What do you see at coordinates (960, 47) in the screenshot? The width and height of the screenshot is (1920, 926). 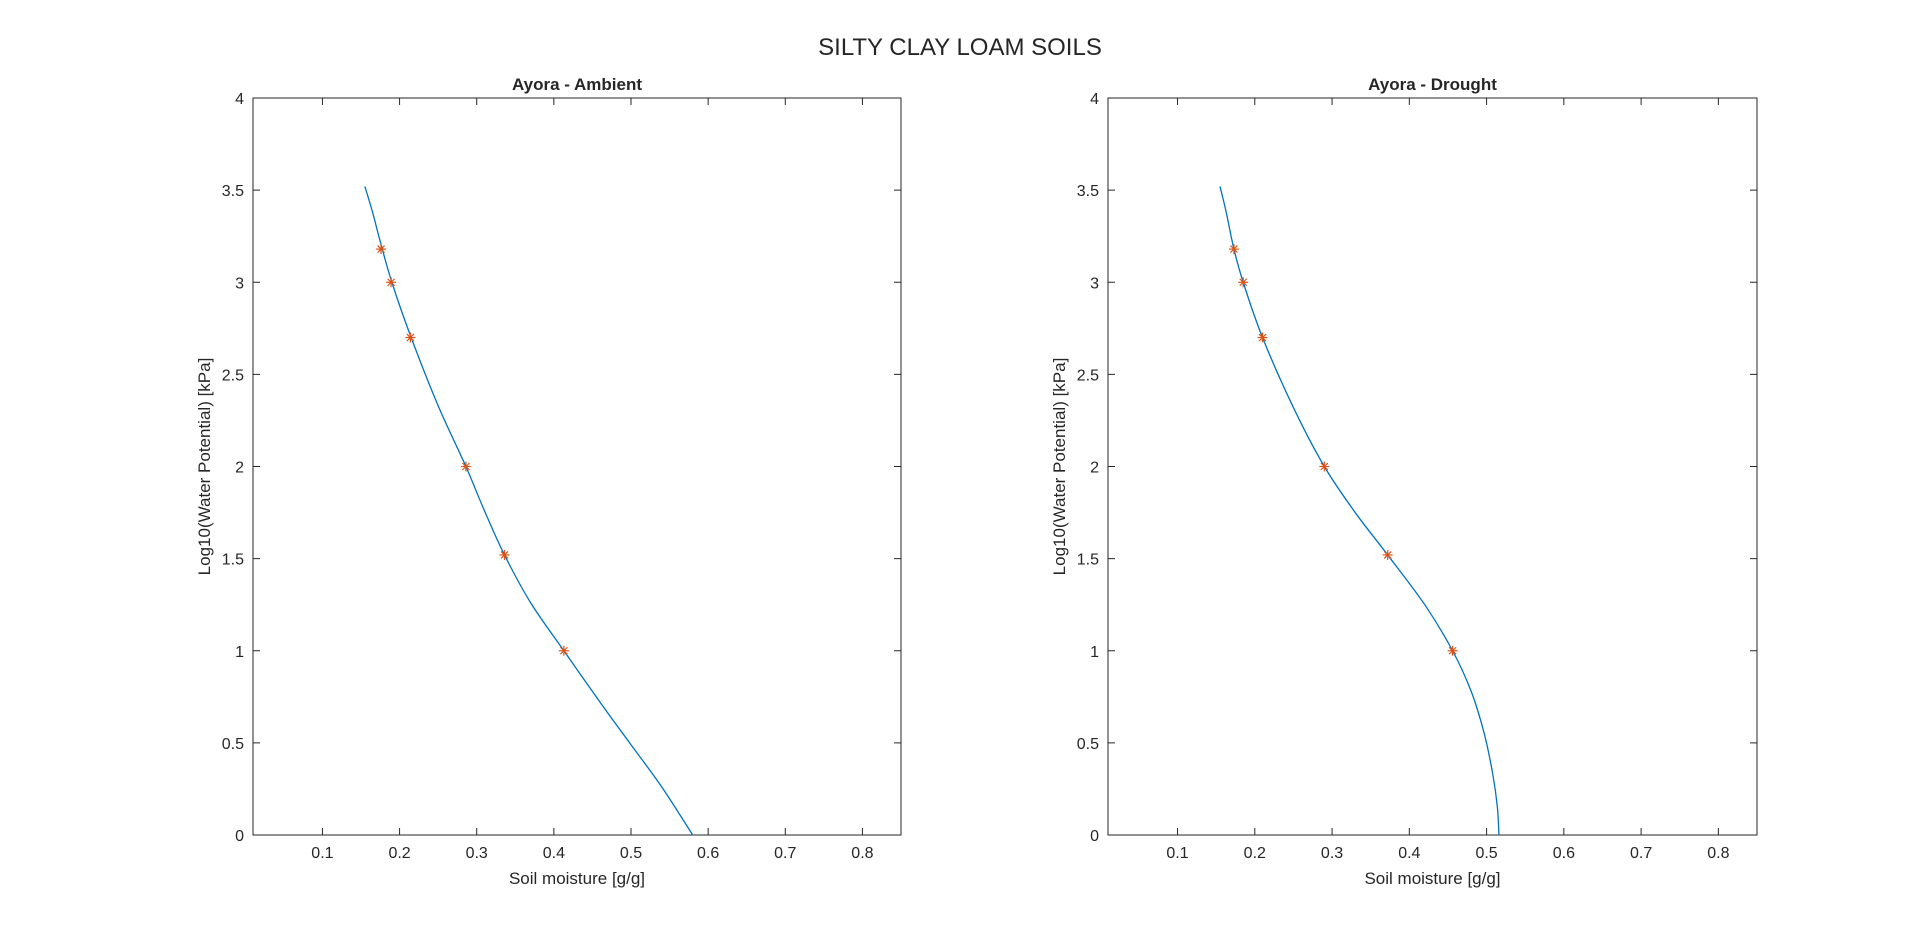 I see `figure-title: SILTY CLAY LOAM SOILS` at bounding box center [960, 47].